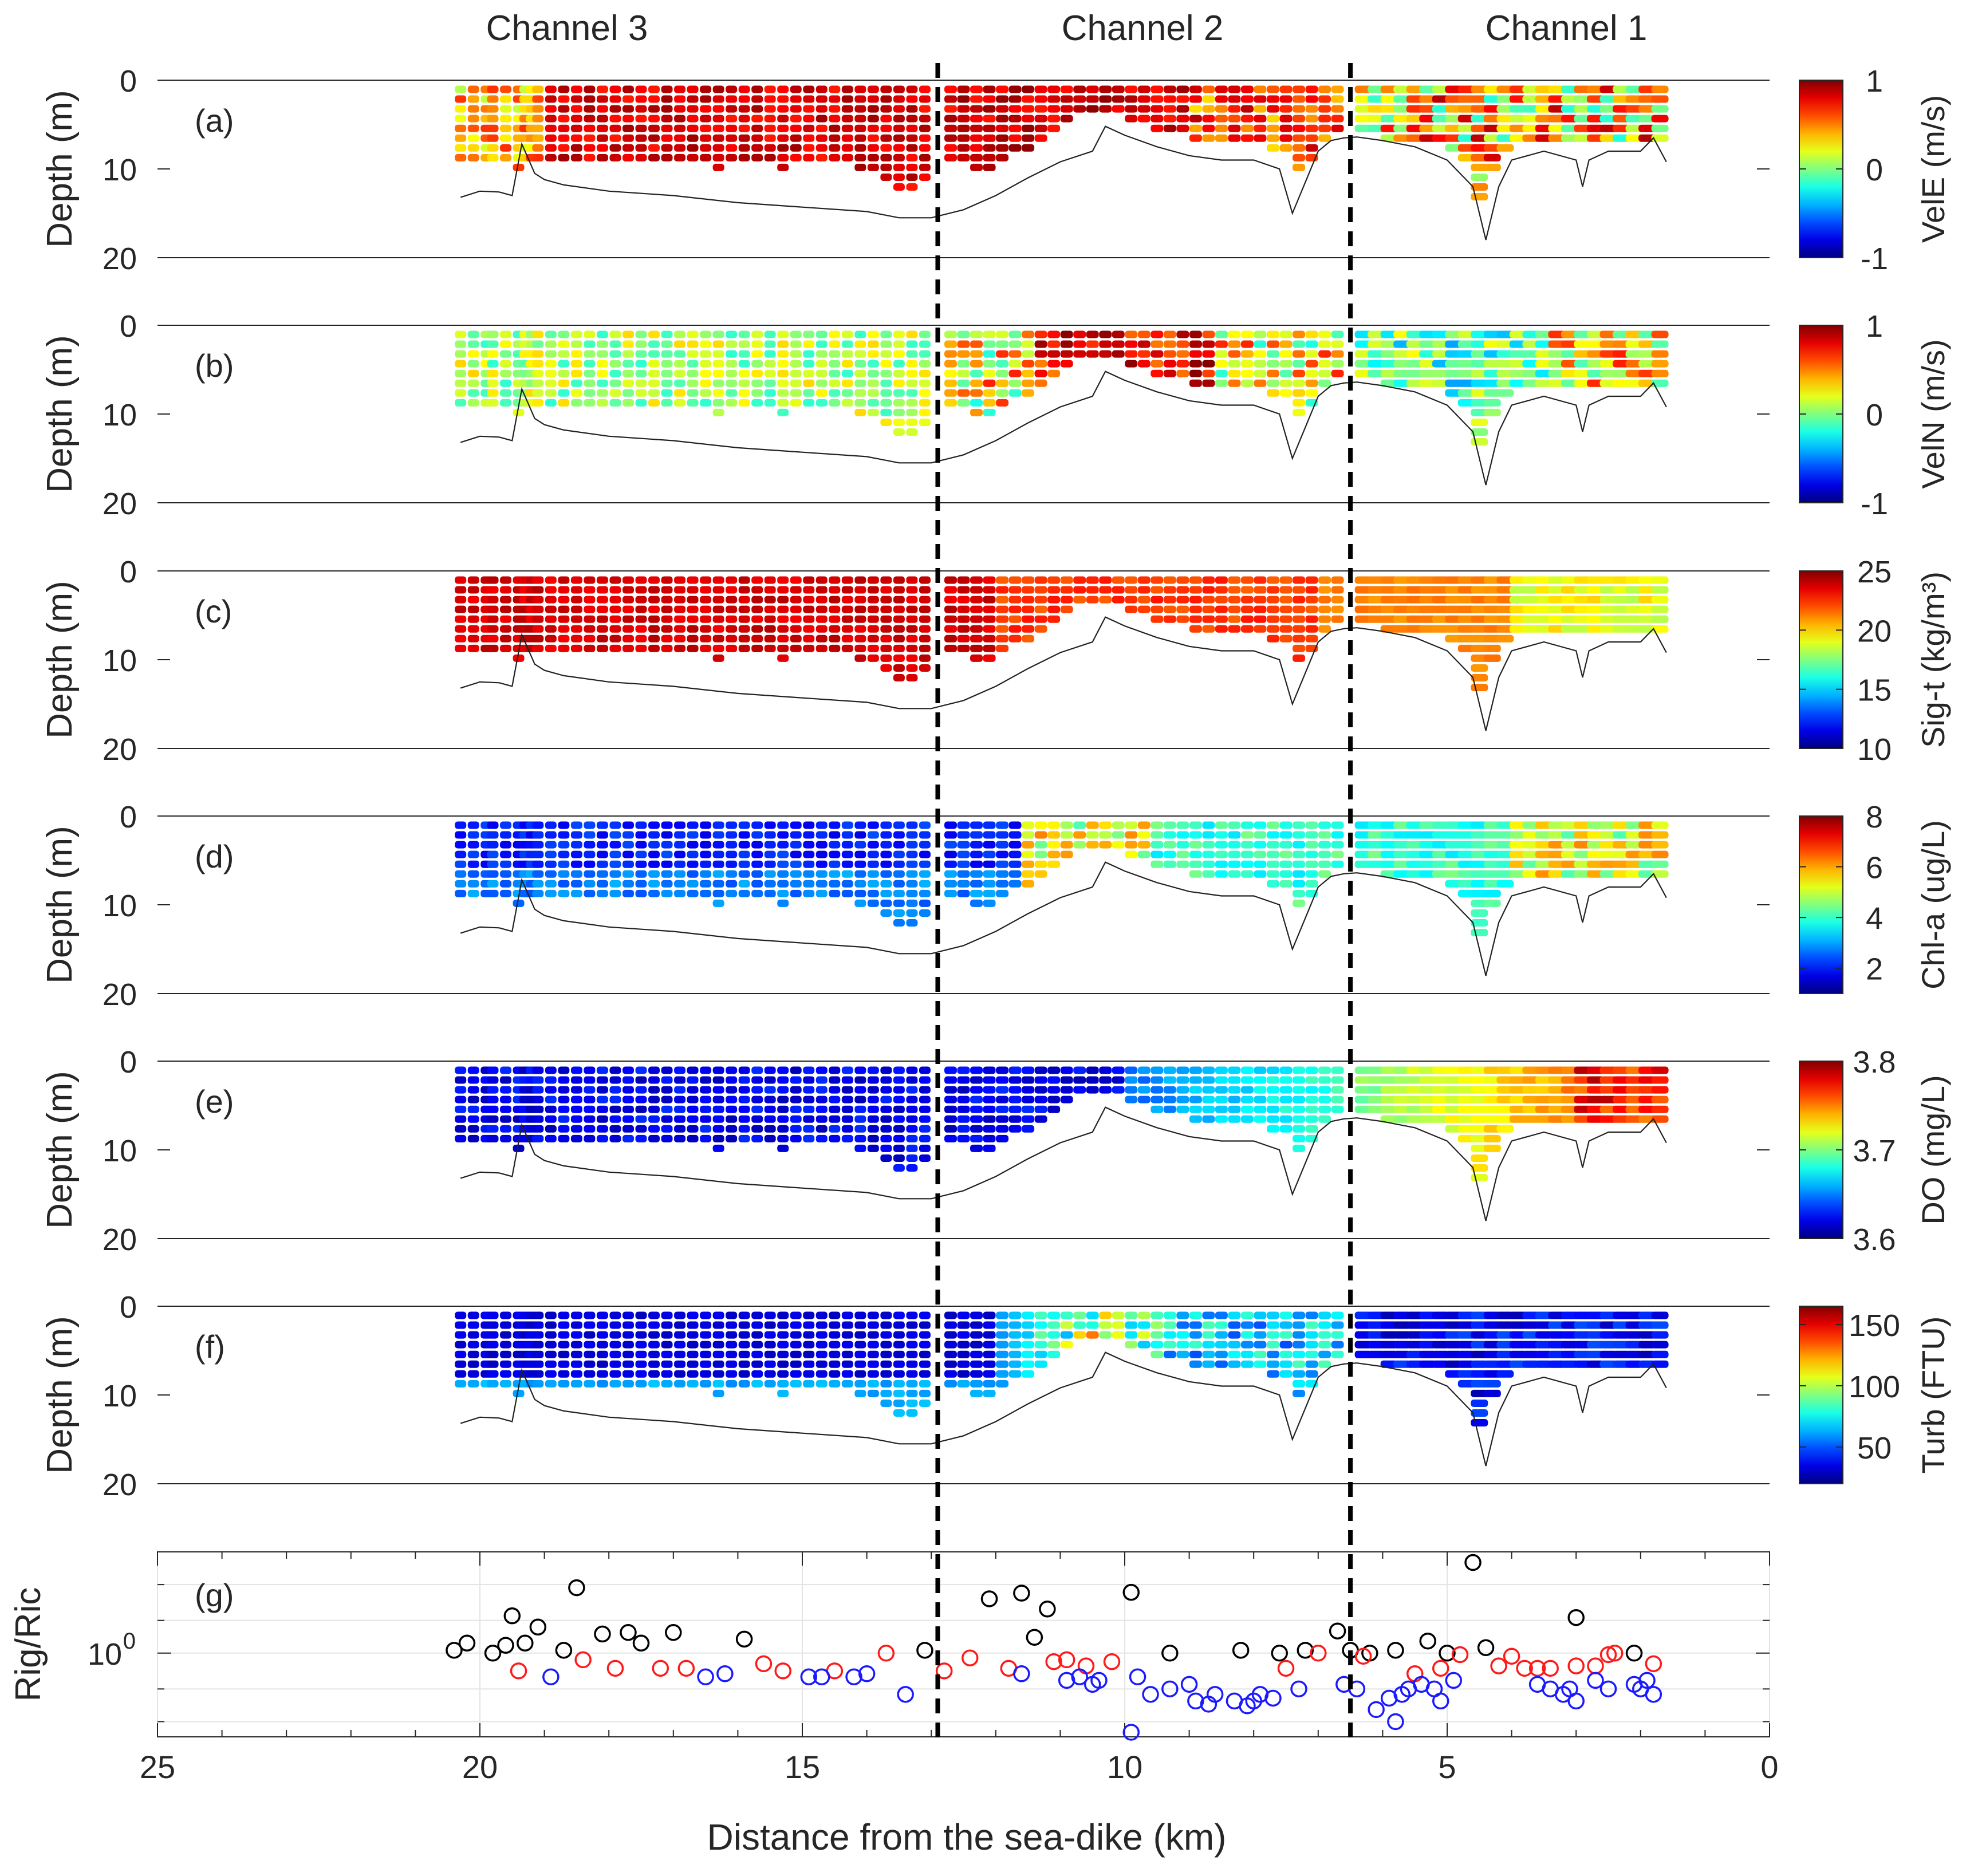  I want to click on colorbar-label: Turb (FTU), so click(1933, 1395).